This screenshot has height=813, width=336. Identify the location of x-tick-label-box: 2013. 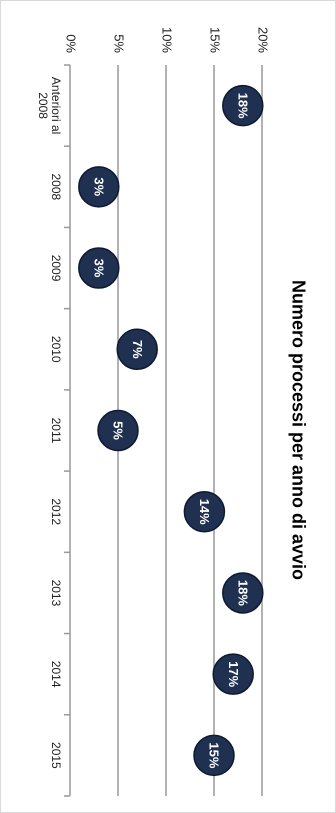
(55, 593).